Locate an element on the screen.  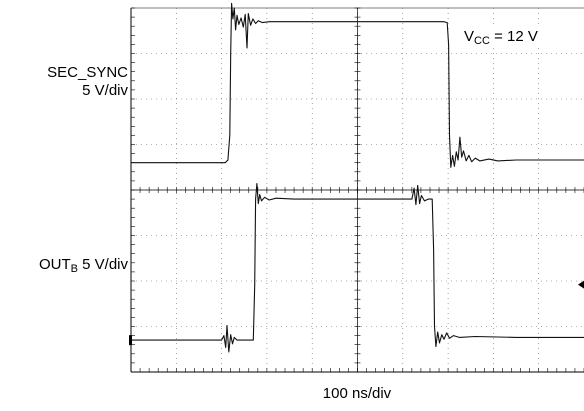
series-name-out: OUT is located at coordinates (54, 264).